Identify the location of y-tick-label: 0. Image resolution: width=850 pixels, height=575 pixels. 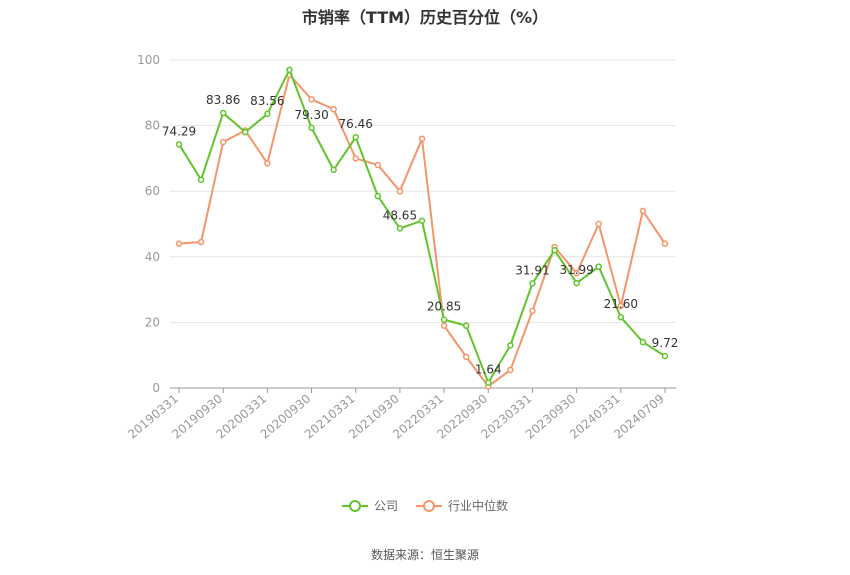
(156, 388).